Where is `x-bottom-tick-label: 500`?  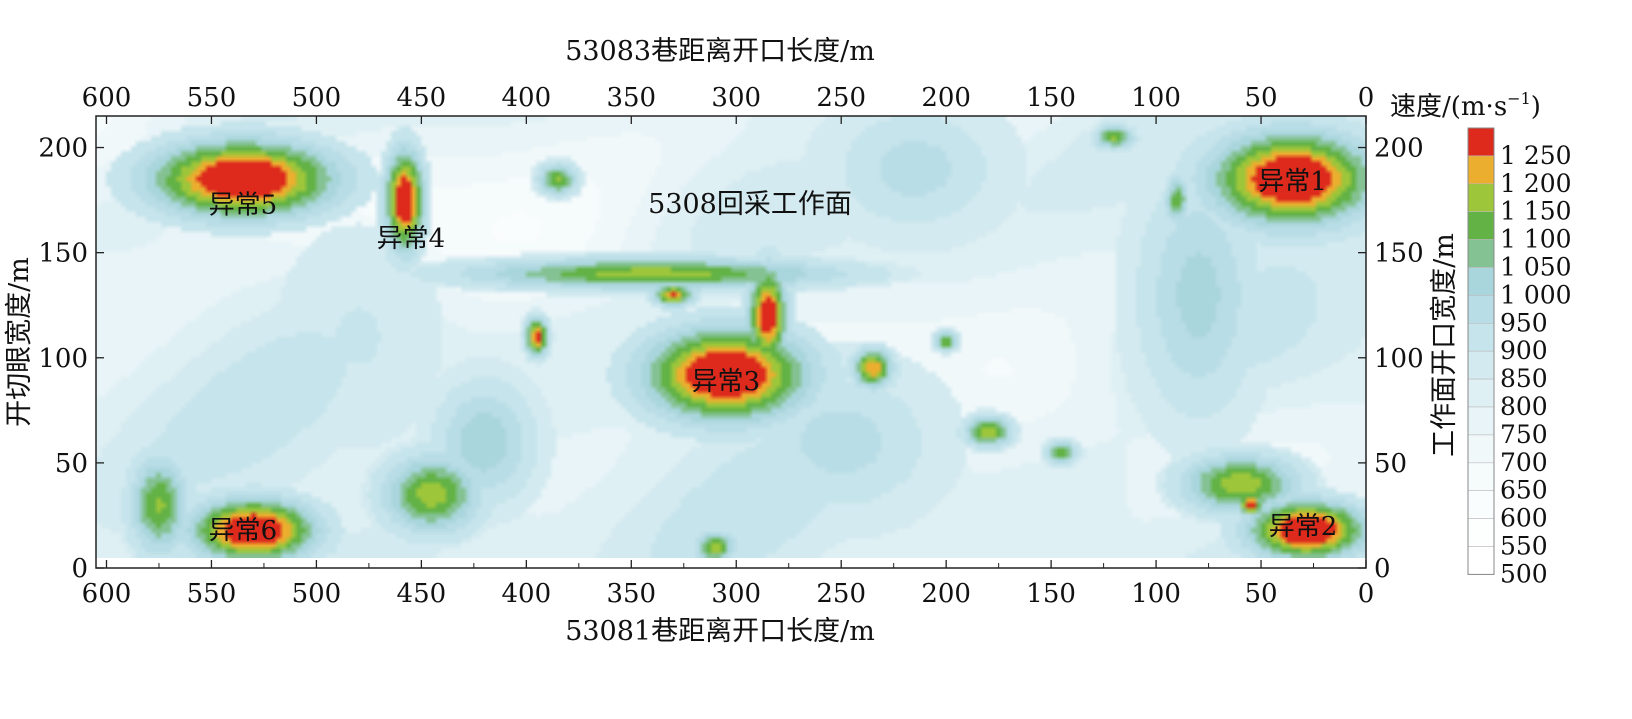 x-bottom-tick-label: 500 is located at coordinates (317, 594).